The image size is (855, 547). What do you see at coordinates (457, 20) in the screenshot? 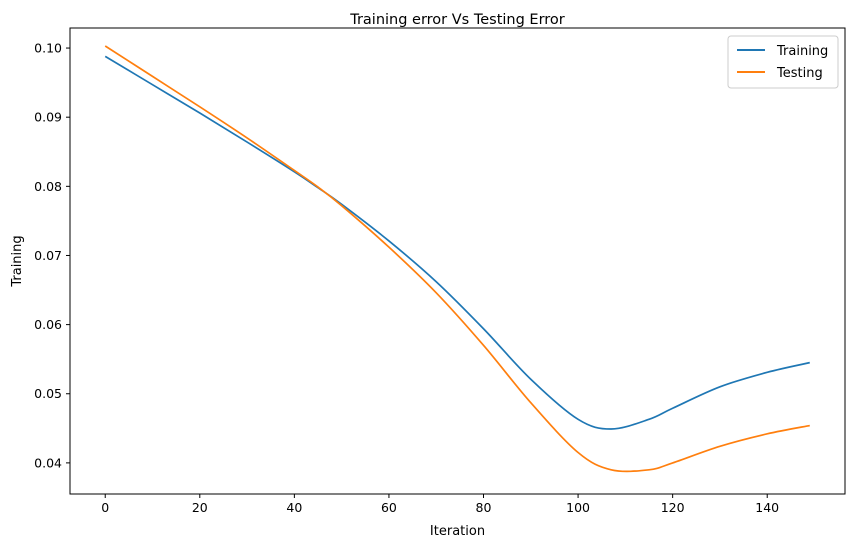
I see `chart-title: Training error Vs Testing Error` at bounding box center [457, 20].